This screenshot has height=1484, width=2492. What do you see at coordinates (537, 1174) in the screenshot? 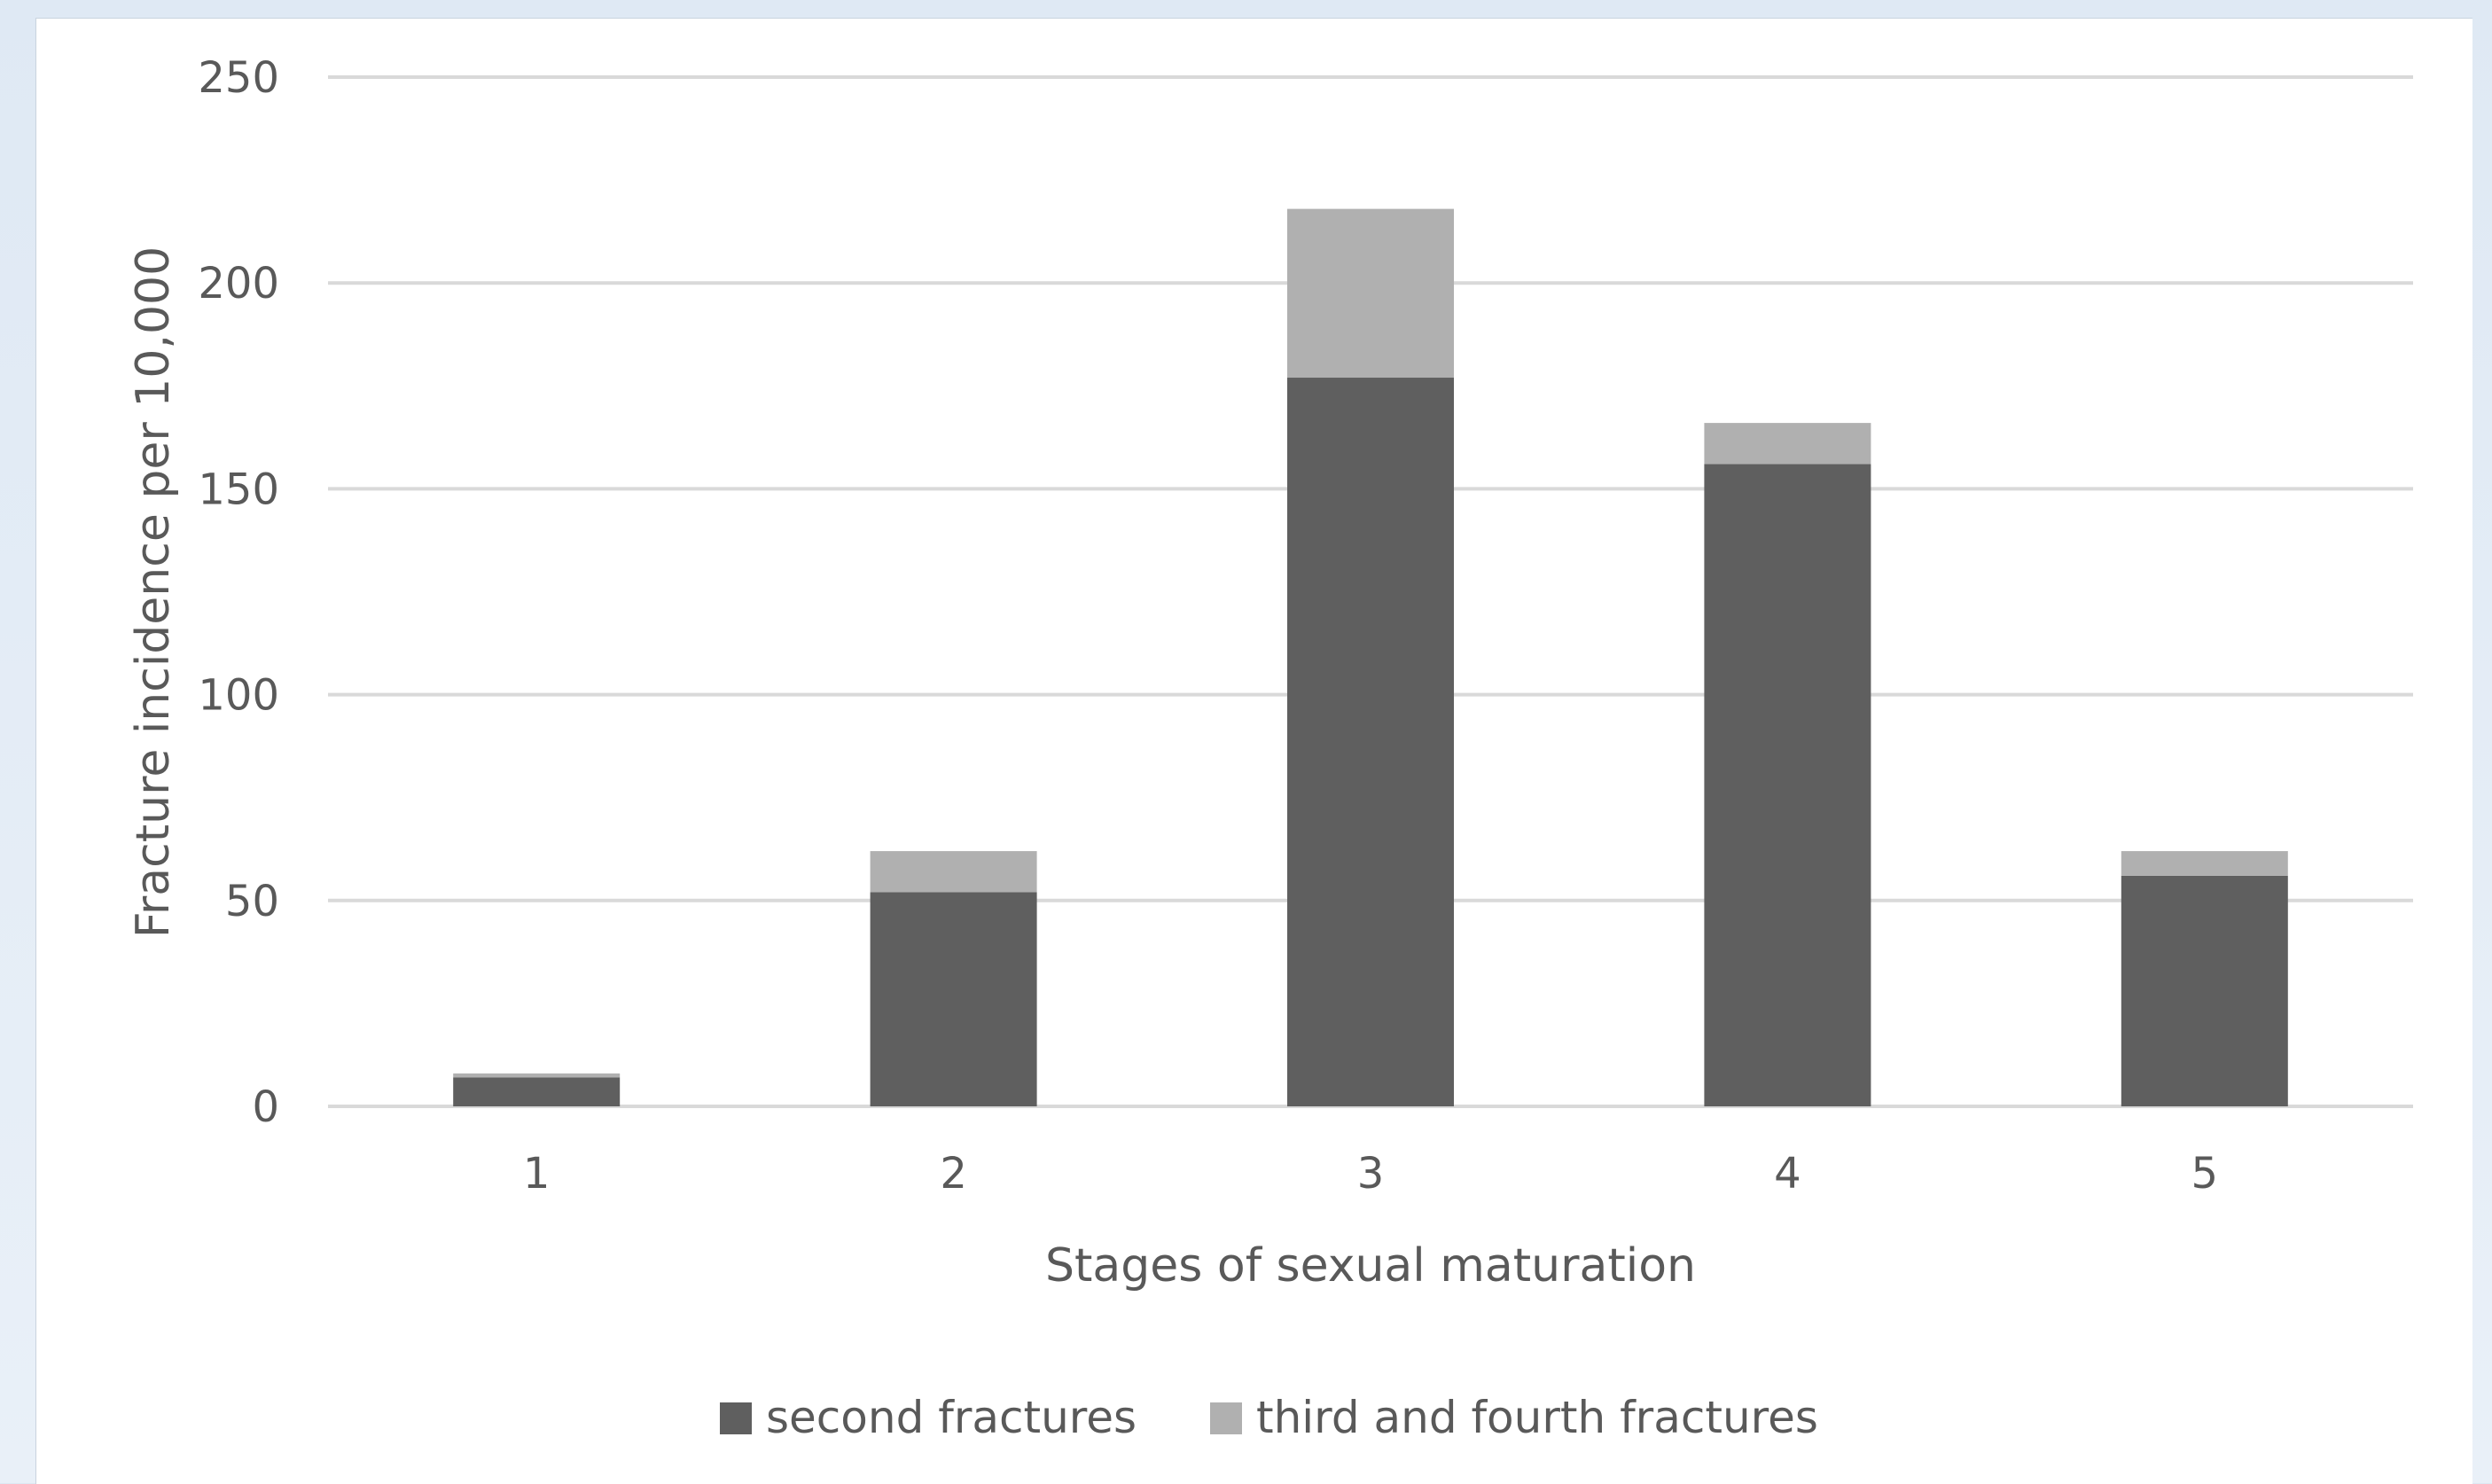
I see `x-tick-label: 1` at bounding box center [537, 1174].